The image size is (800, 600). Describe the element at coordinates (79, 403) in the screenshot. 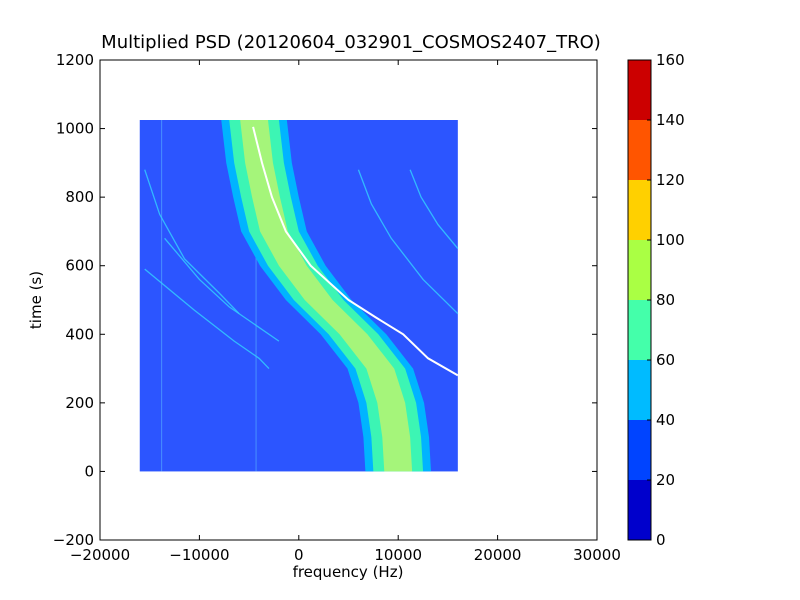

I see `y-tick-label: 200` at that location.